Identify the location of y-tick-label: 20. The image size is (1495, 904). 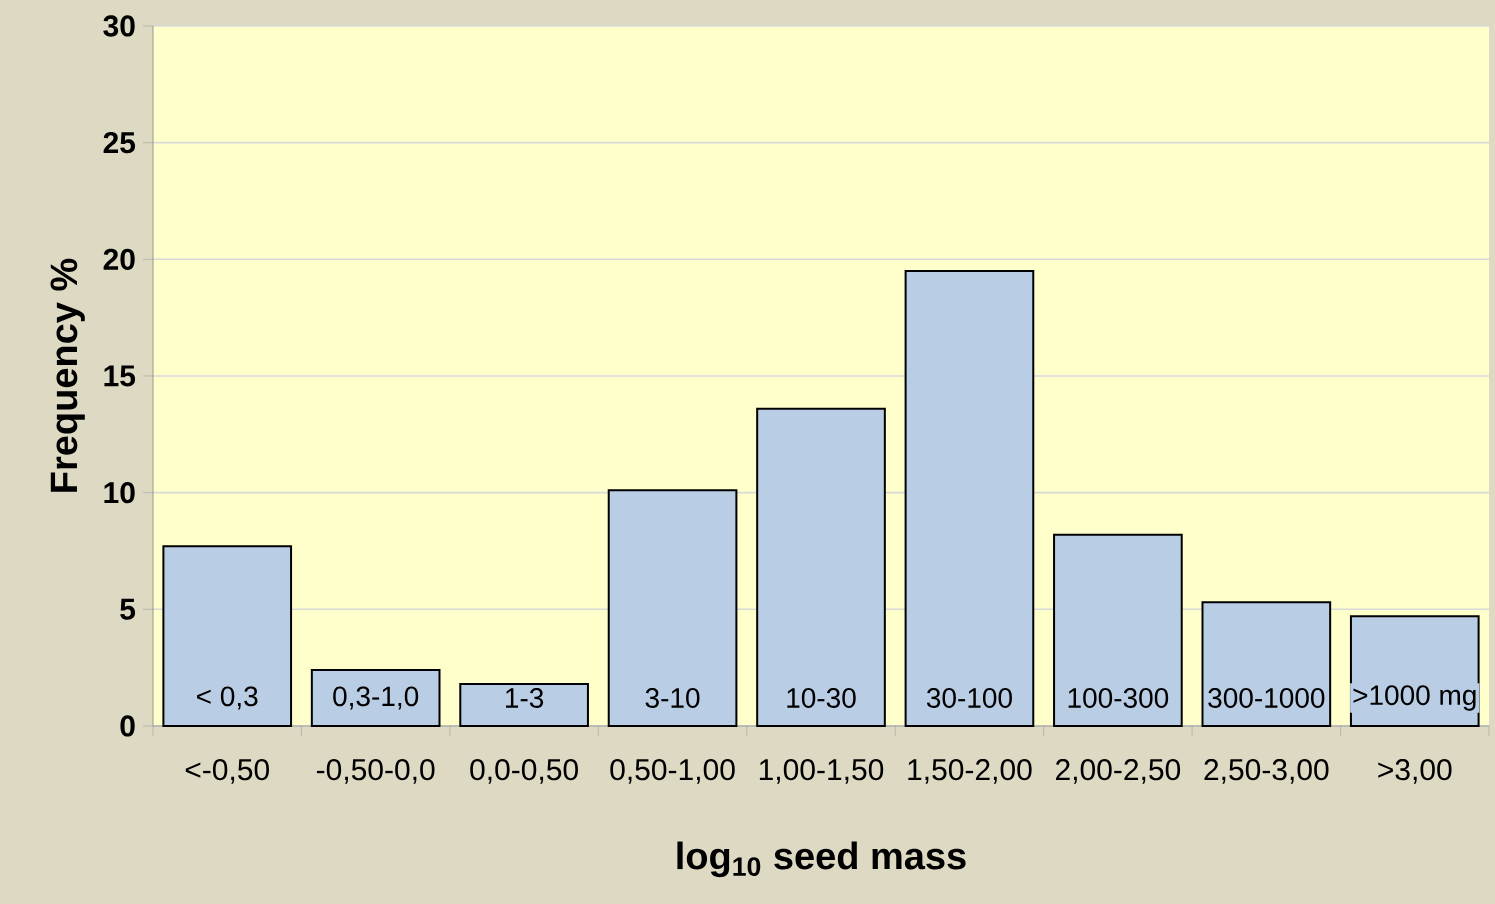
(119, 259).